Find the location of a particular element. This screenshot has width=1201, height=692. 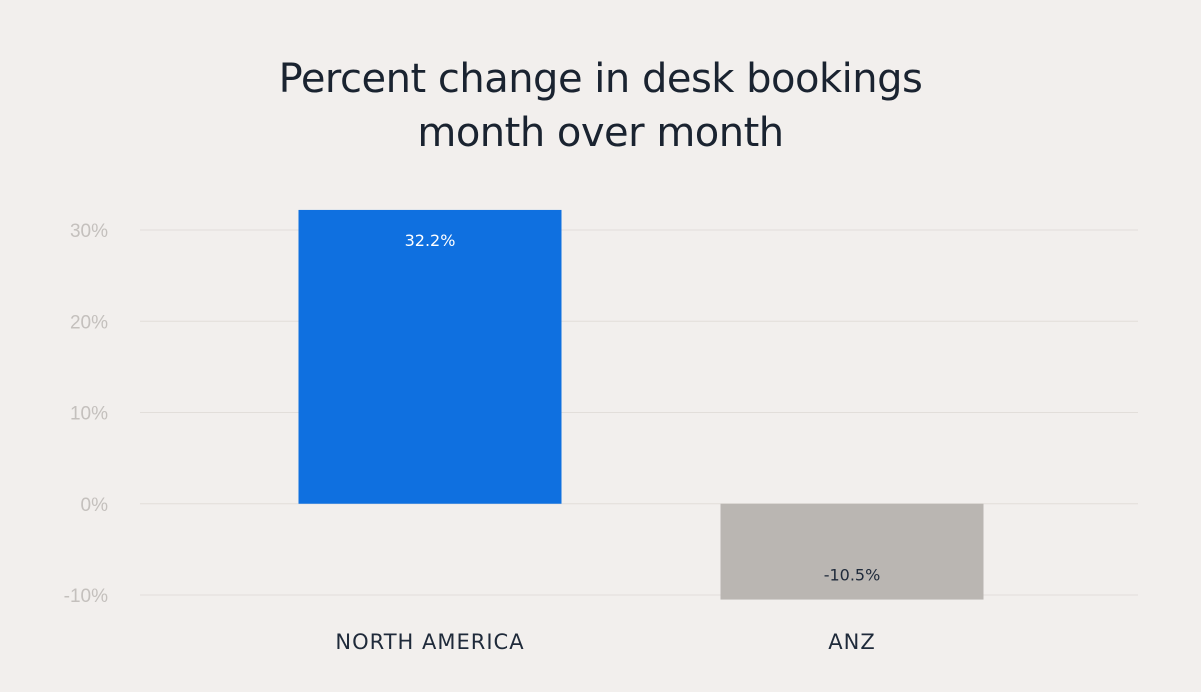

chart-title-line-2: month over month is located at coordinates (600, 133).